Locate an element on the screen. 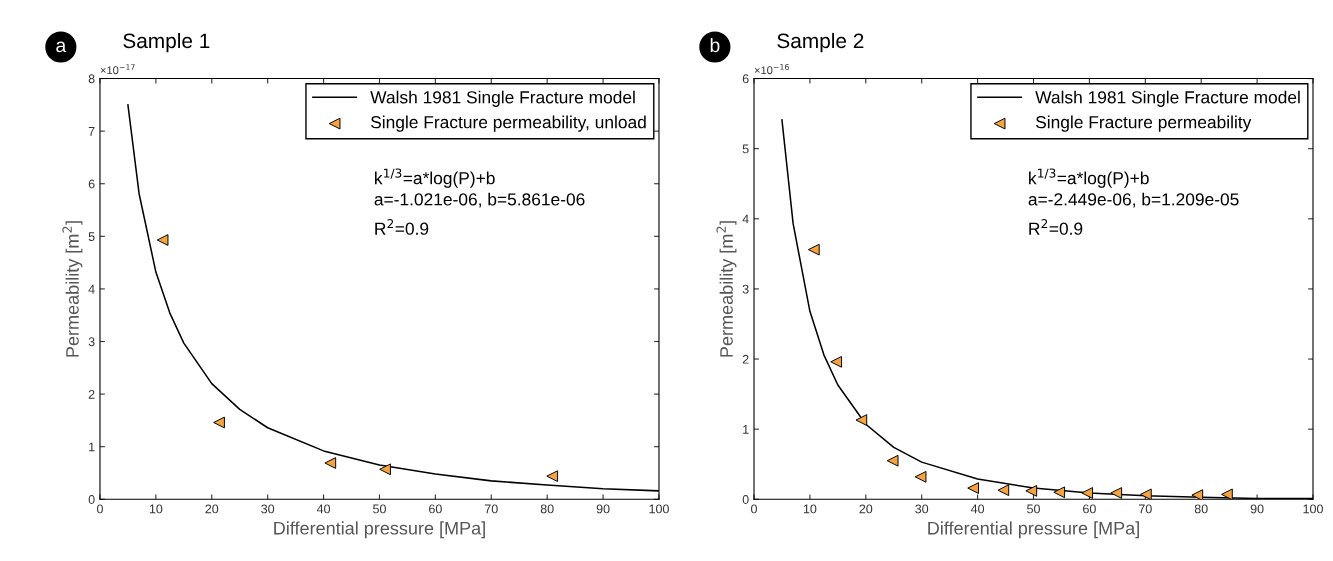 The width and height of the screenshot is (1333, 561). chart-title: Sample 2 is located at coordinates (820, 42).